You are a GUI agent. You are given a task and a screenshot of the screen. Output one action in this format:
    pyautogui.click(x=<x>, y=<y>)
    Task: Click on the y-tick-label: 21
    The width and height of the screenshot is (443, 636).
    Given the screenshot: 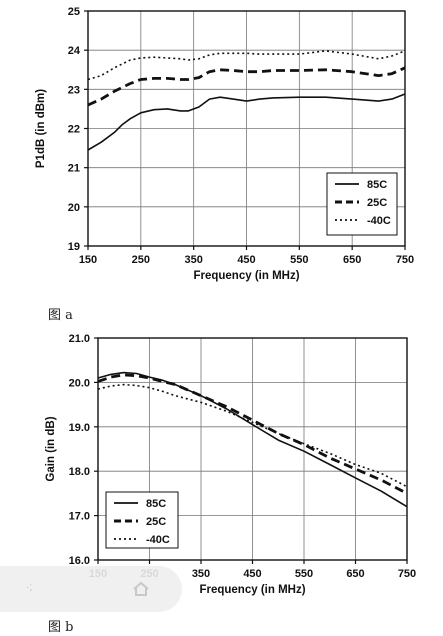 What is the action you would take?
    pyautogui.click(x=74, y=169)
    